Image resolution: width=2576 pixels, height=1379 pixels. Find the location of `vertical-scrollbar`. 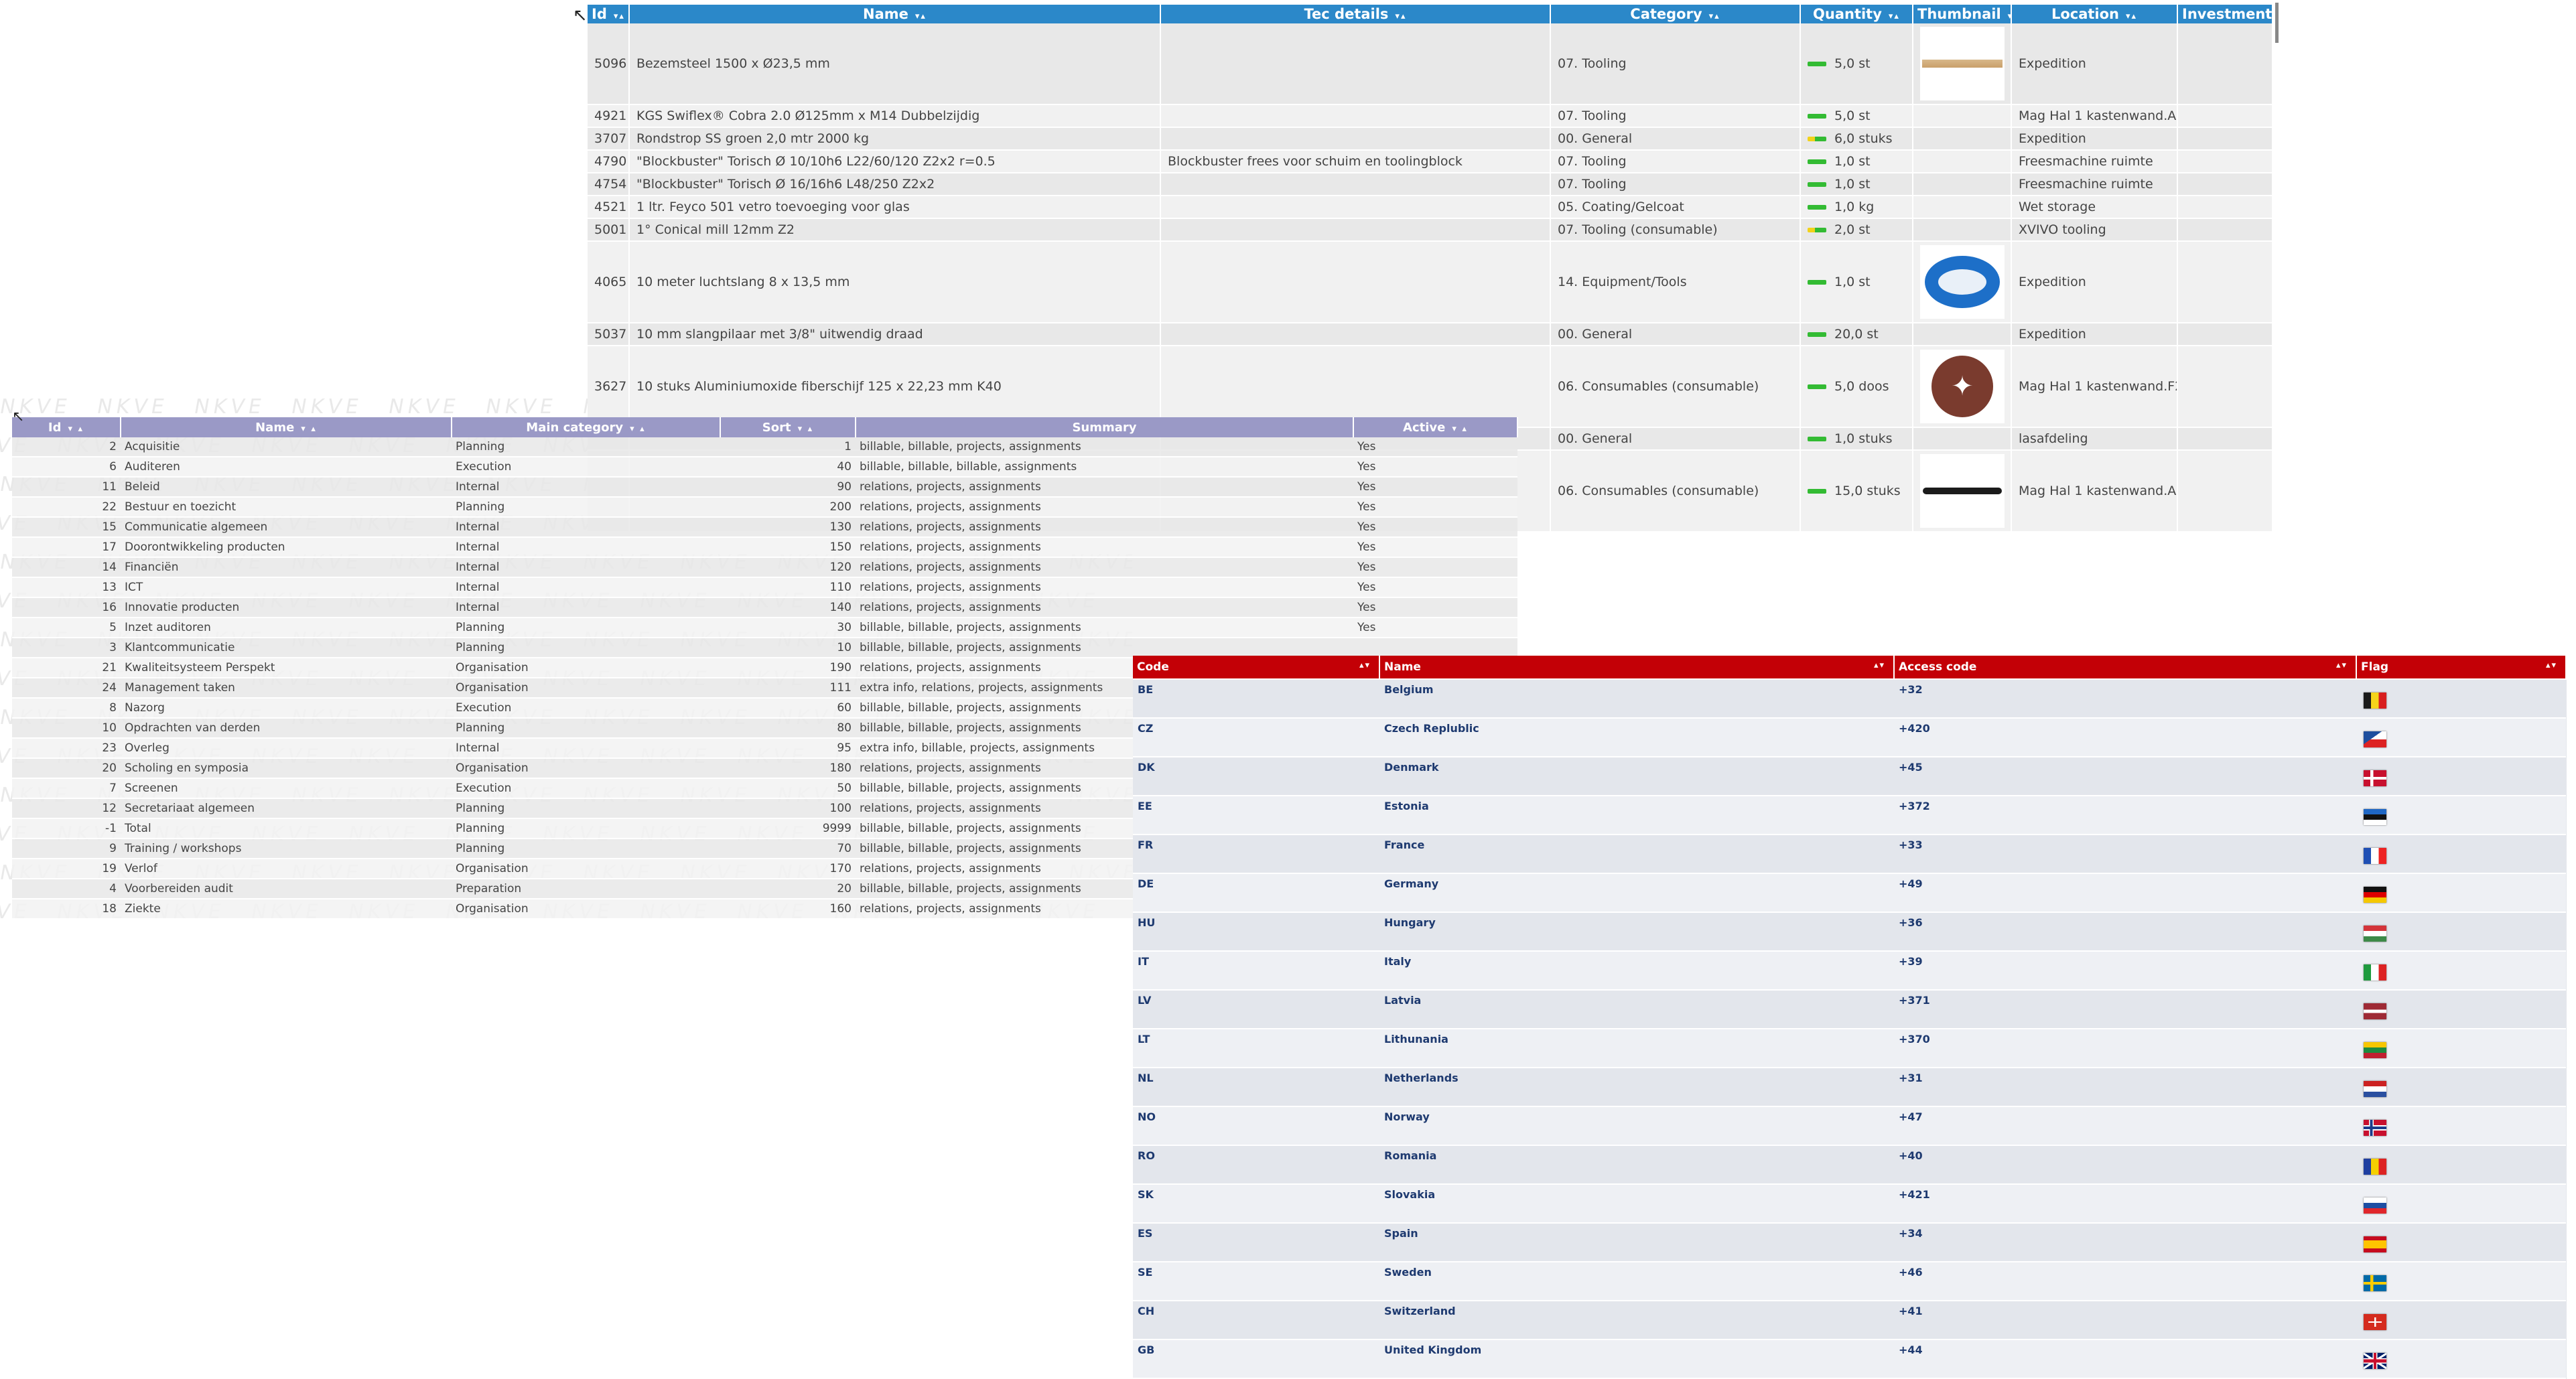

vertical-scrollbar is located at coordinates (2277, 23).